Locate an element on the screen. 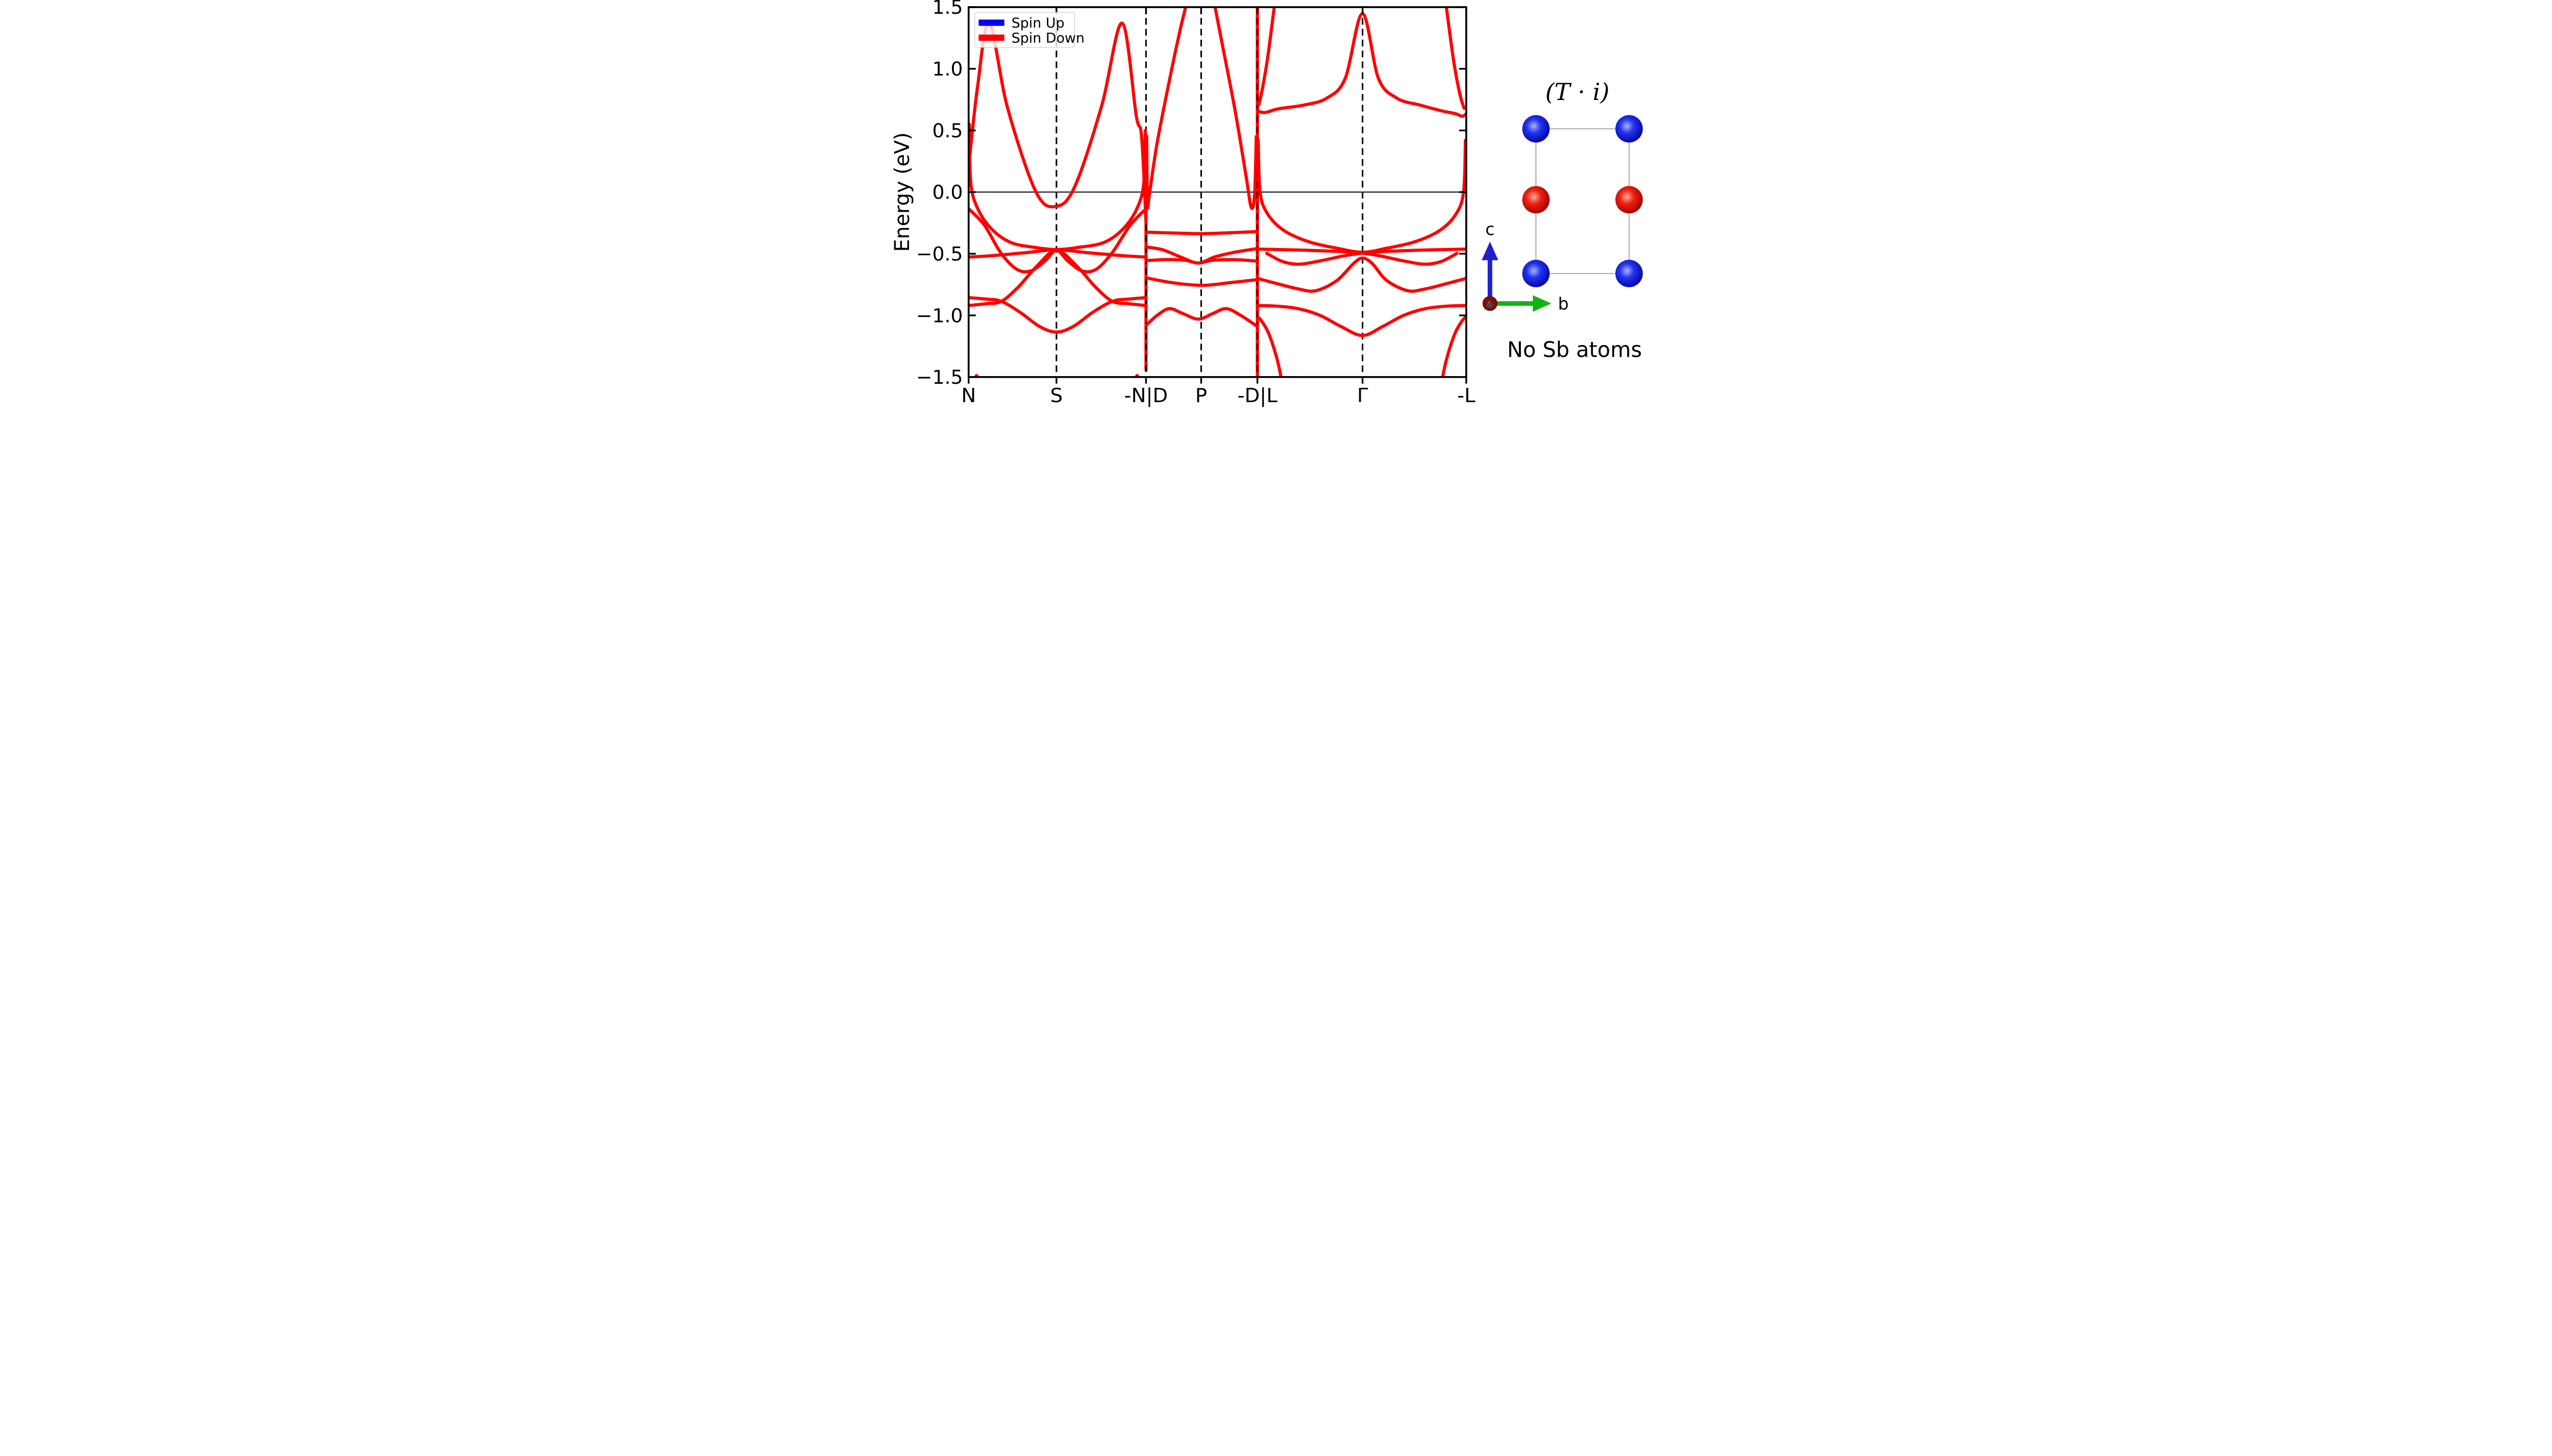  unit-cell-frame is located at coordinates (1582, 201).